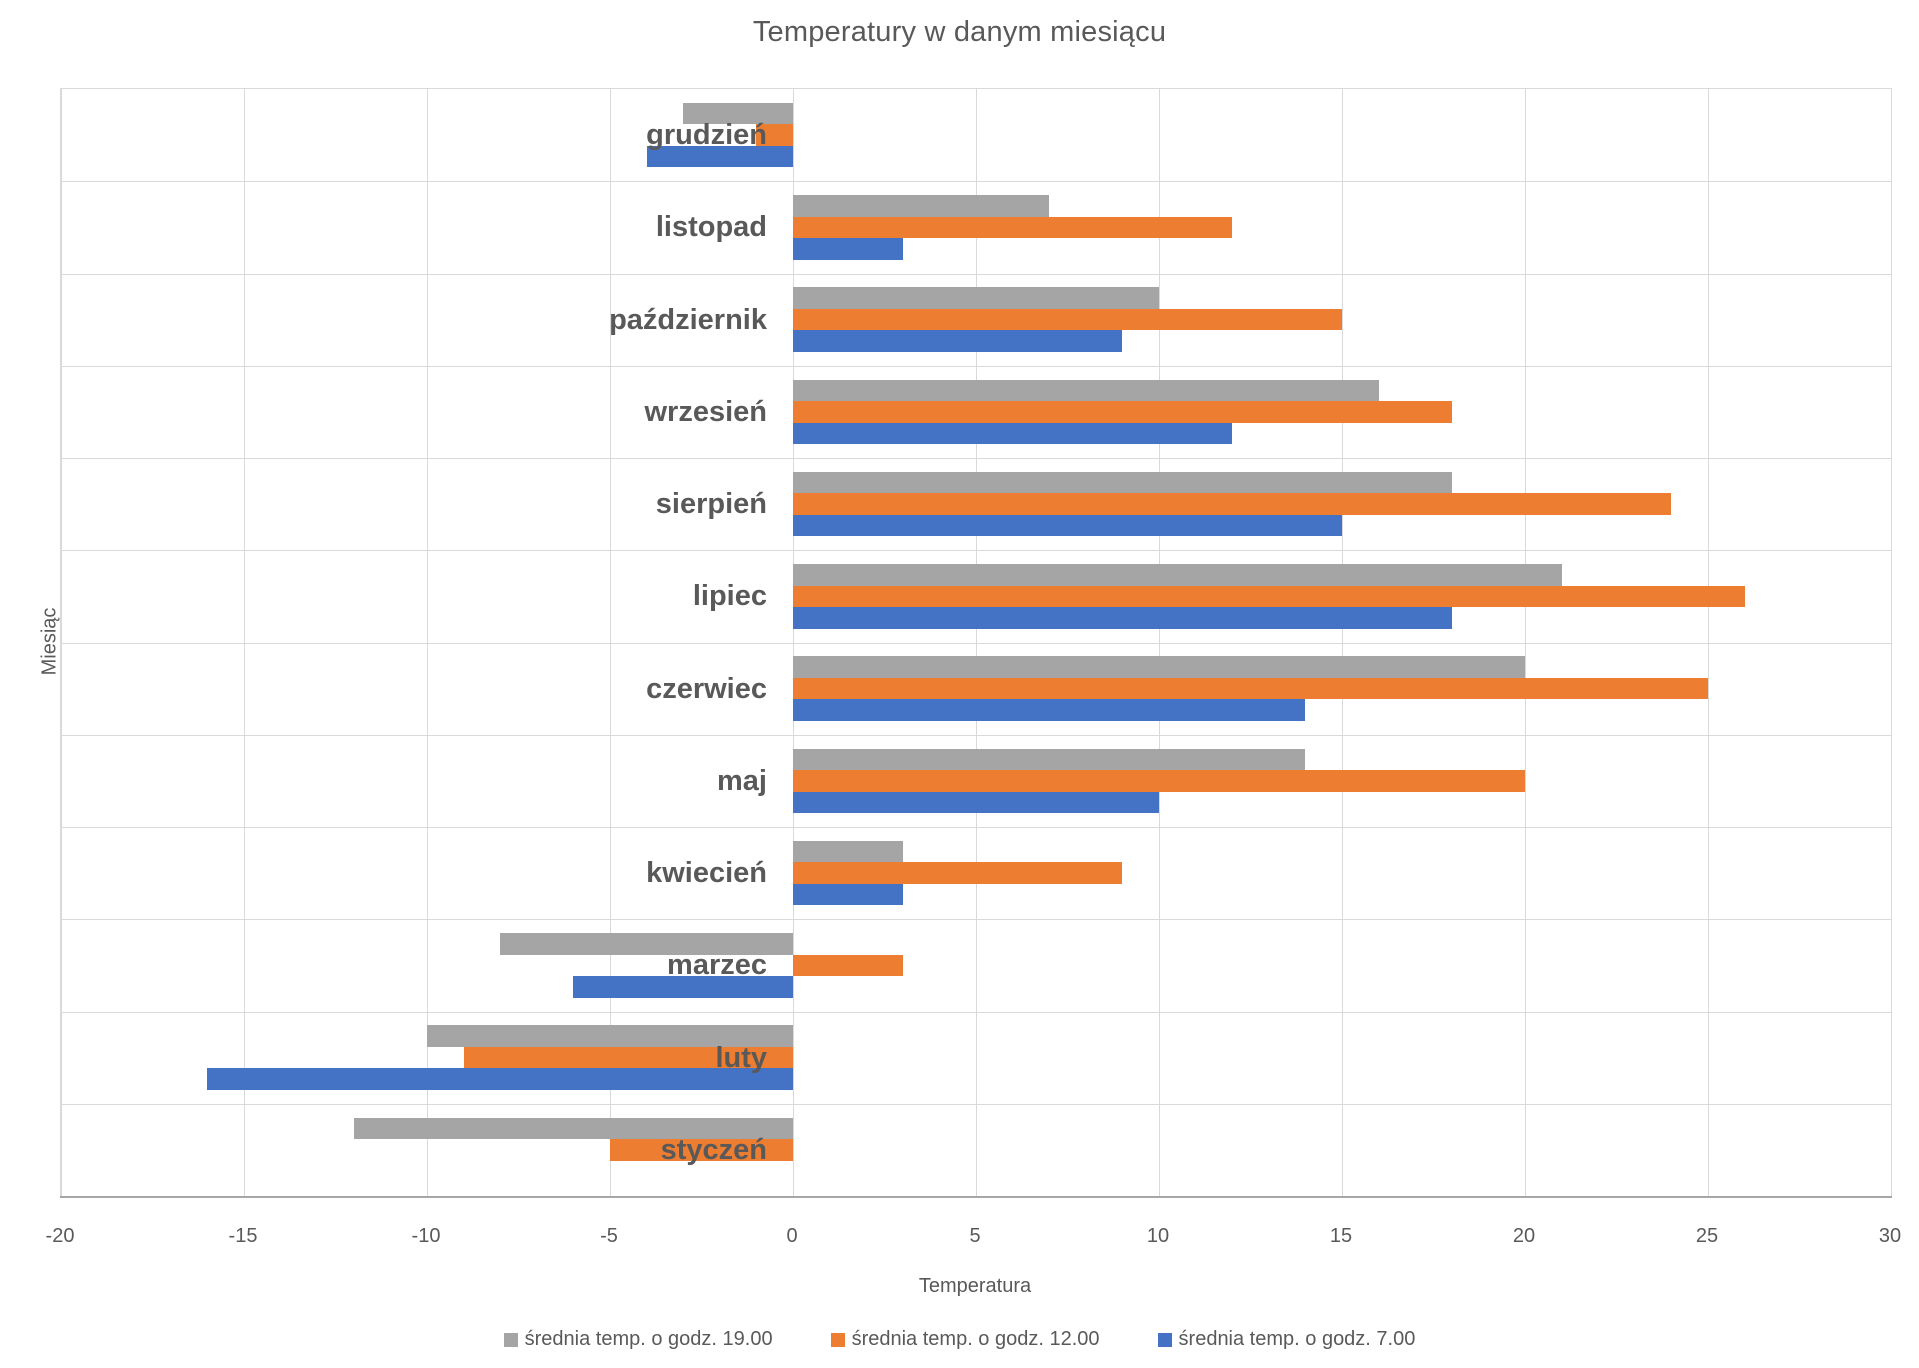  What do you see at coordinates (1158, 1236) in the screenshot?
I see `x-tick-label: 10` at bounding box center [1158, 1236].